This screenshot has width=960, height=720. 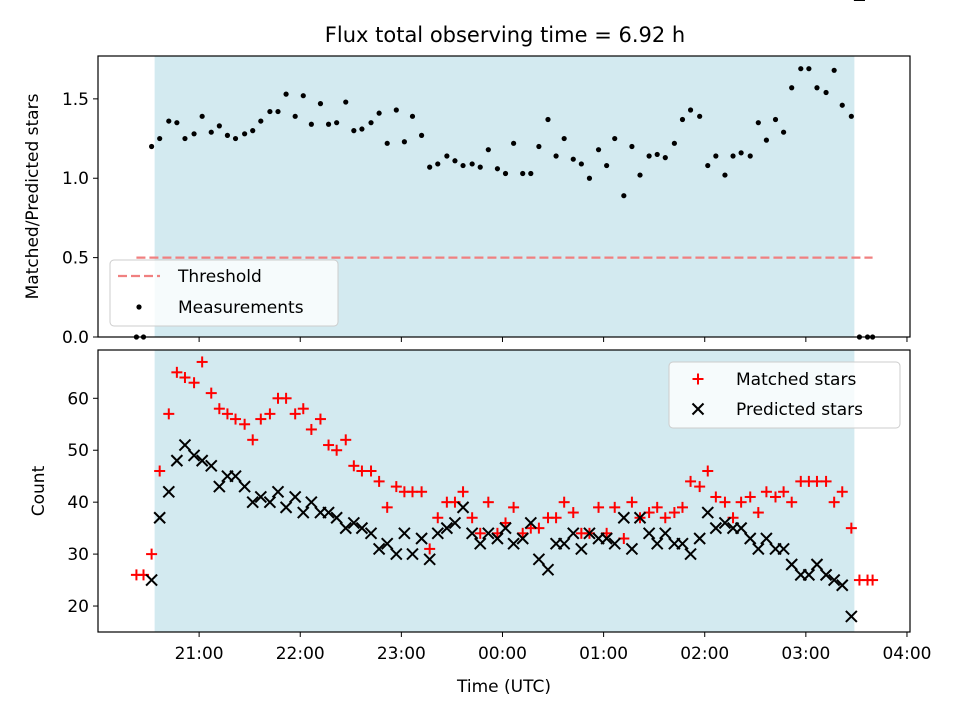 What do you see at coordinates (784, 395) in the screenshot?
I see `bottom-legend: Matched stars Predicted stars` at bounding box center [784, 395].